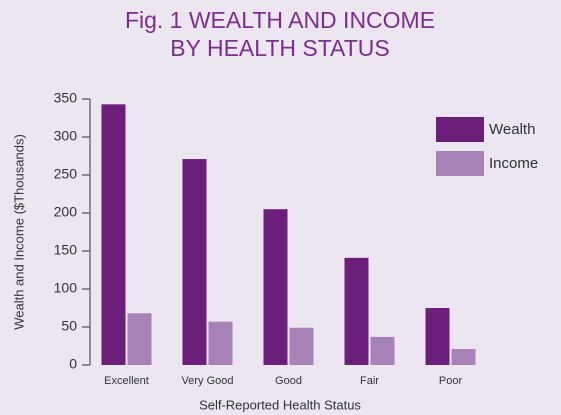 This screenshot has width=561, height=415. I want to click on y-tick-label: 300, so click(66, 136).